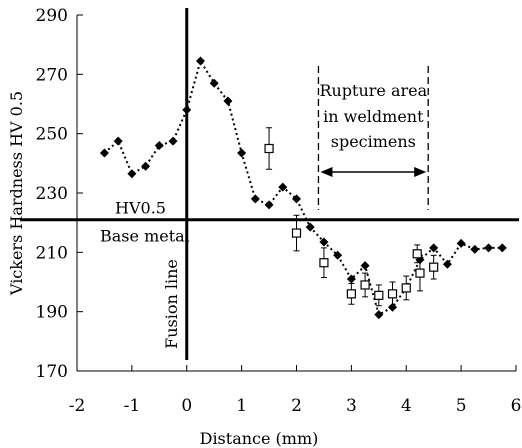 The image size is (522, 448). Describe the element at coordinates (52, 372) in the screenshot. I see `y-tick-label: 170` at that location.